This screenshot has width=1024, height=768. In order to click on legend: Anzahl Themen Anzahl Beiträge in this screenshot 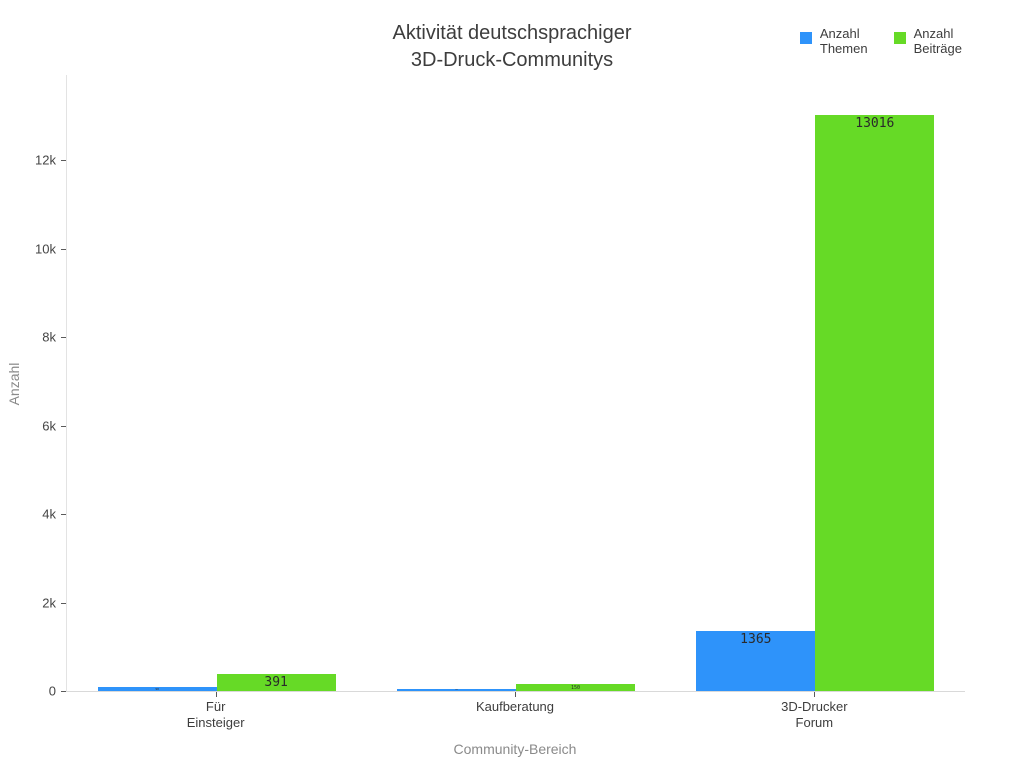, I will do `click(880, 41)`.